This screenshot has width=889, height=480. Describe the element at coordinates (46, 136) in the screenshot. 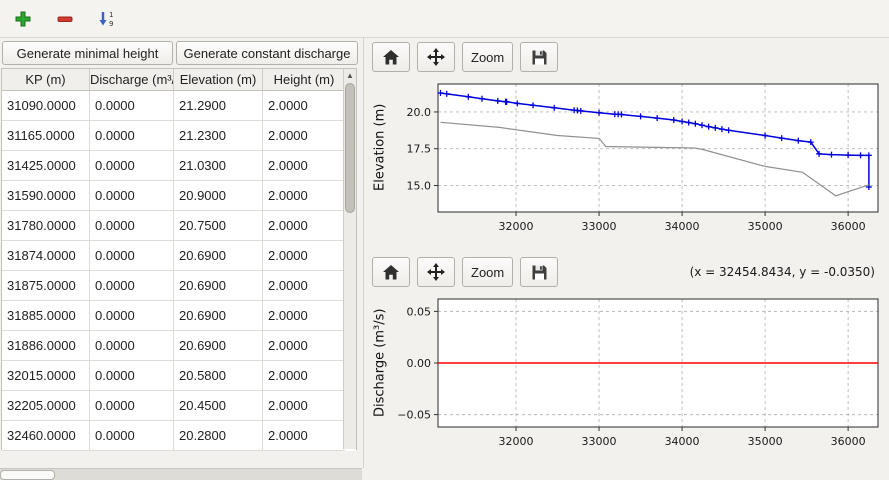

I see `table-cell: 31165.0000` at that location.